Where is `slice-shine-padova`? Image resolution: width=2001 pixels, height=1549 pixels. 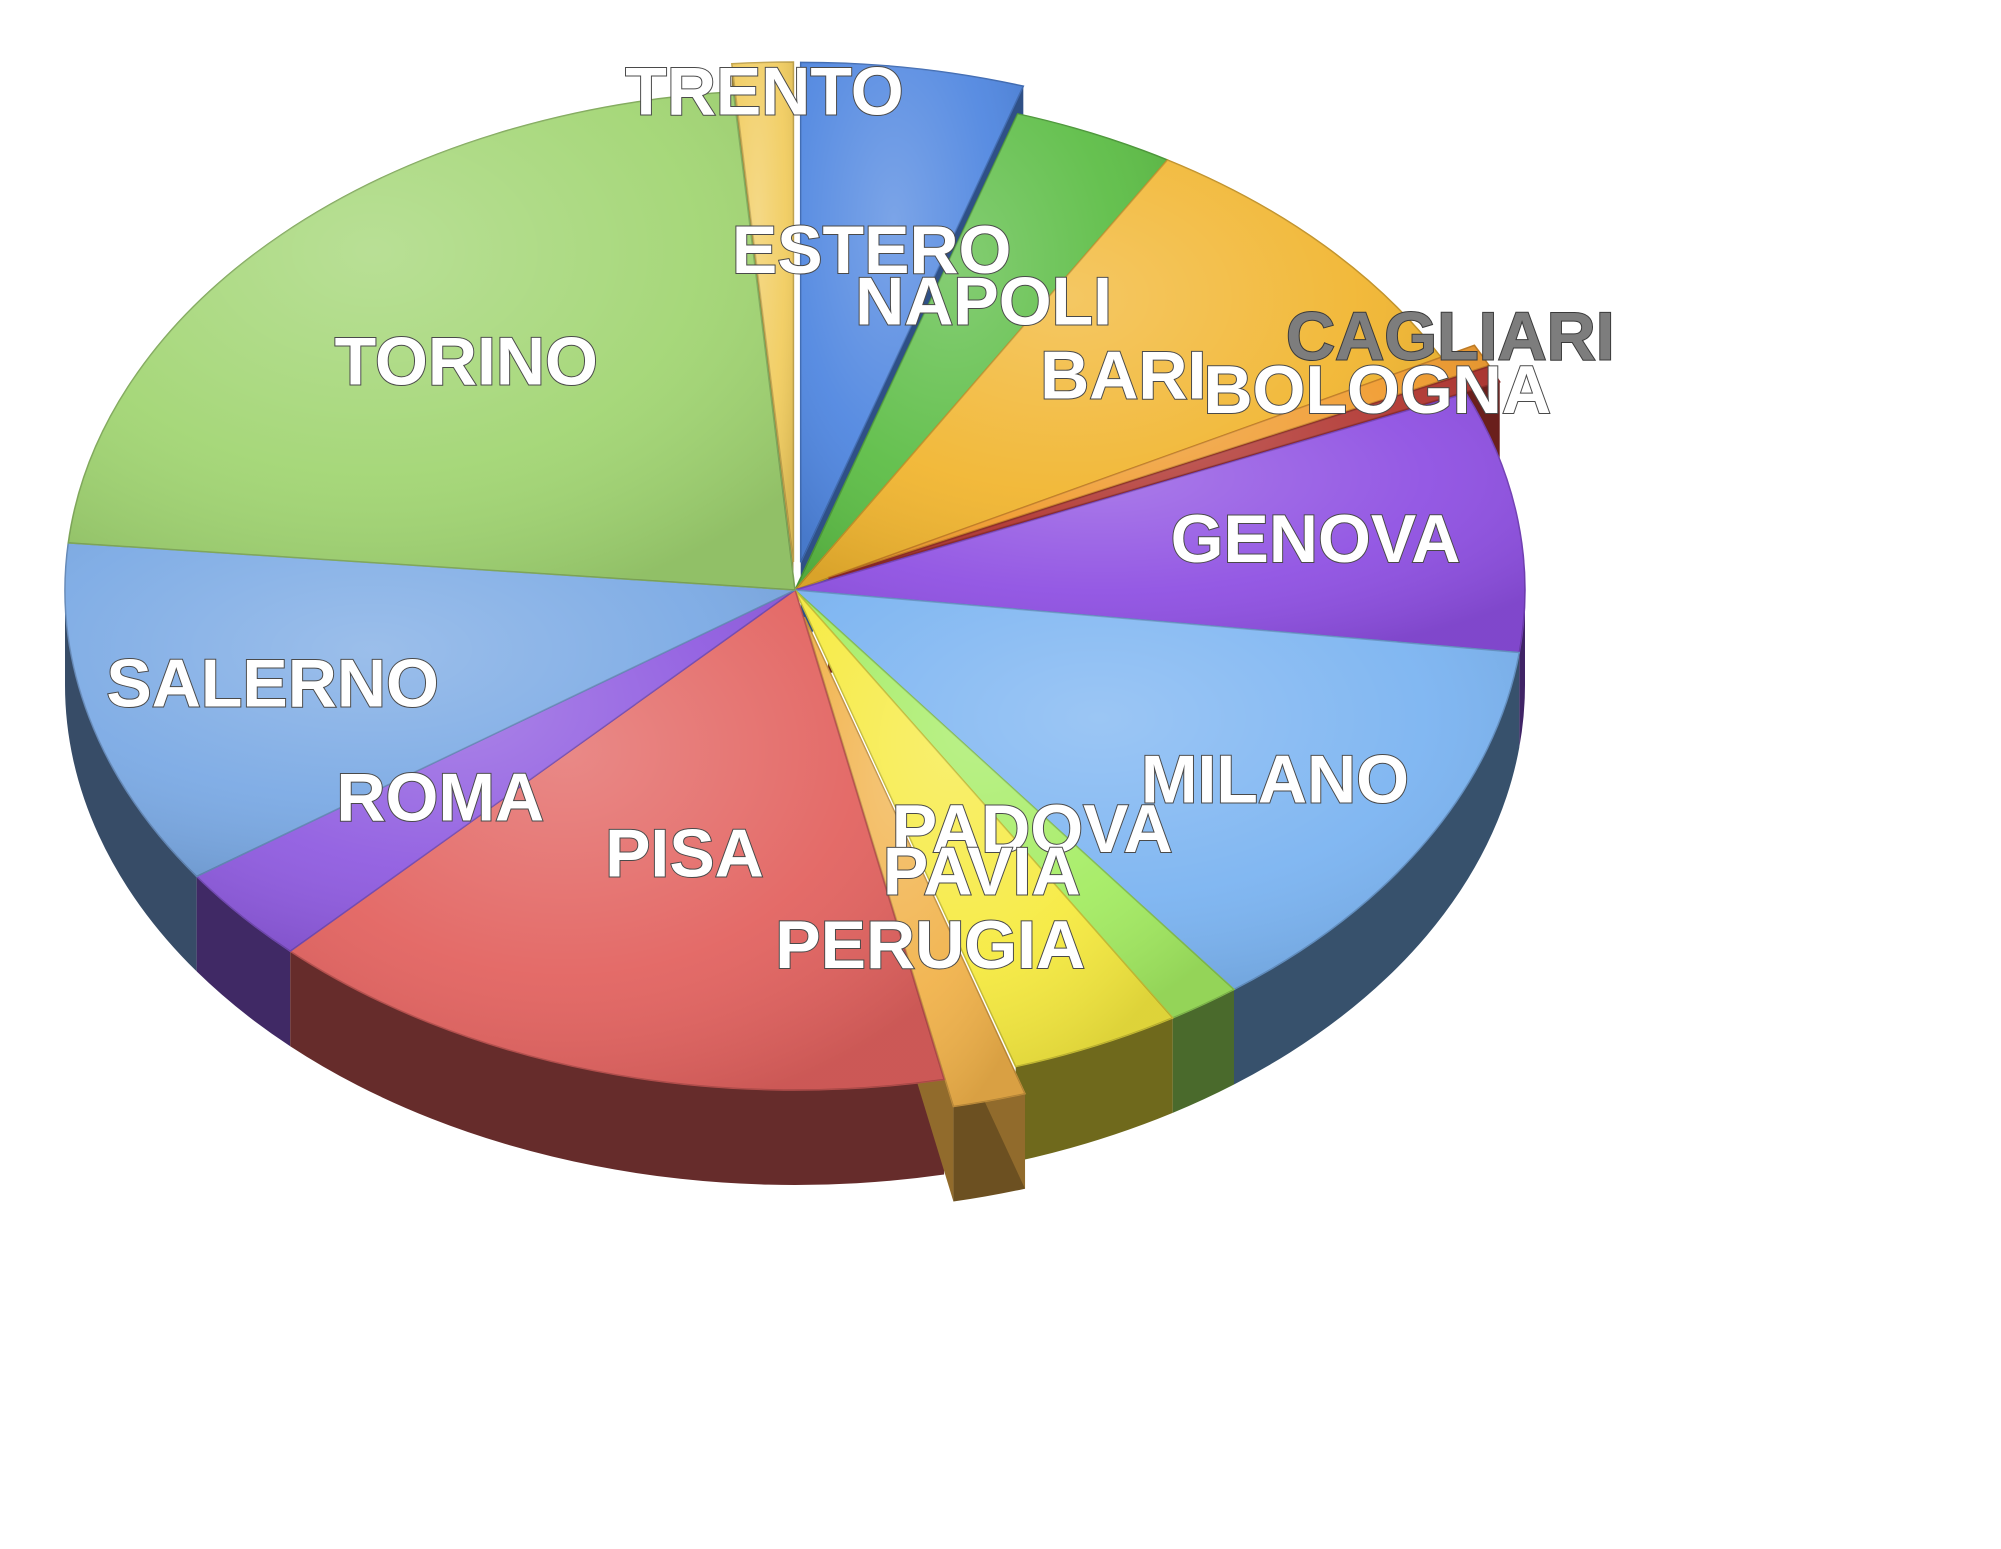
slice-shine-padova is located at coordinates (1015, 804).